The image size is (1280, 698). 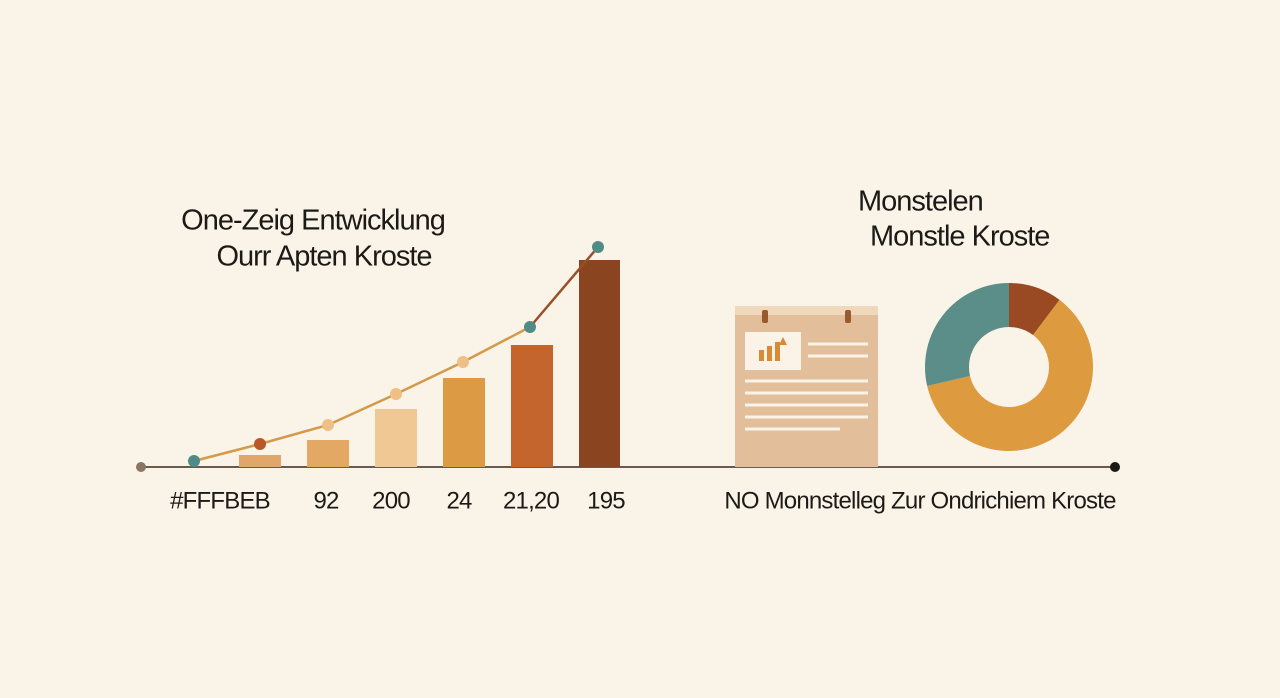 What do you see at coordinates (920, 500) in the screenshot?
I see `right-caption: NO Monnstelleg Zur Ondrichiem Kroste` at bounding box center [920, 500].